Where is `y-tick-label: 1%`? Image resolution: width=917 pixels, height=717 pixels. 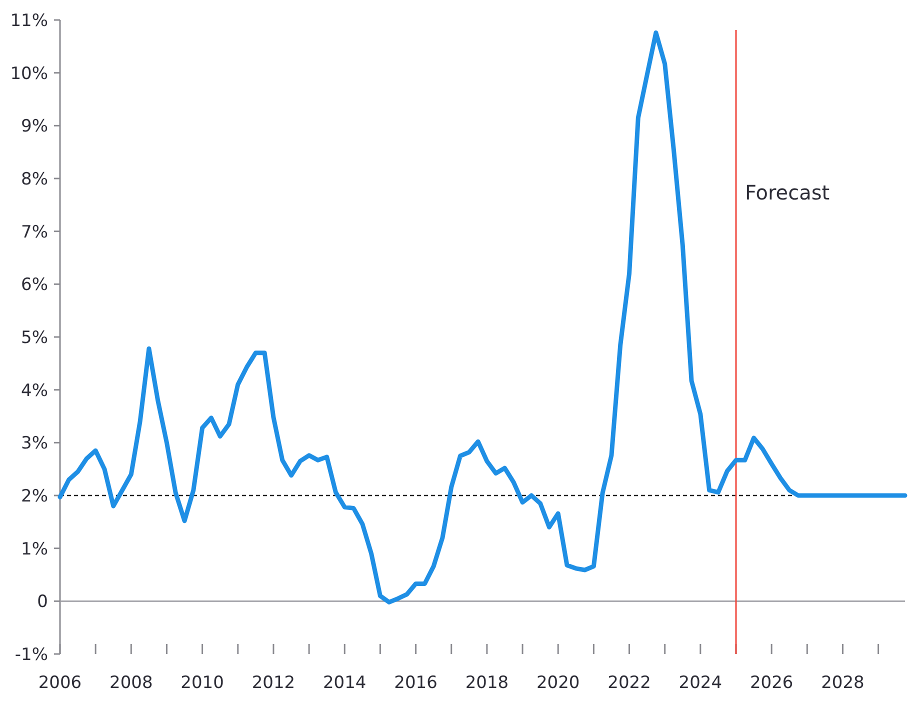 y-tick-label: 1% is located at coordinates (34, 549).